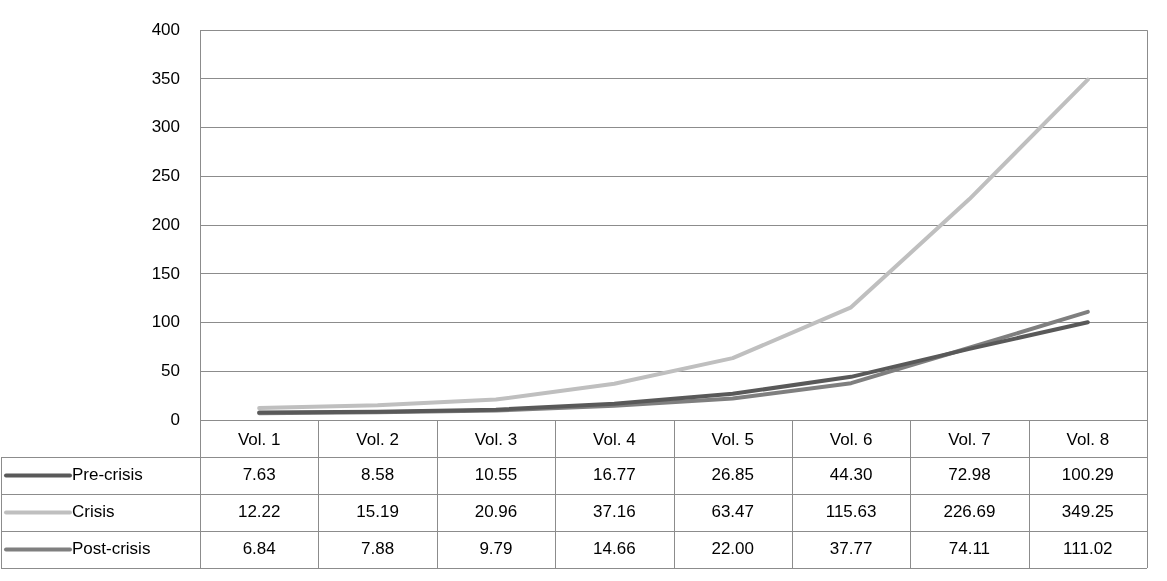 Image resolution: width=1167 pixels, height=581 pixels. What do you see at coordinates (614, 512) in the screenshot?
I see `data-label: 37.16` at bounding box center [614, 512].